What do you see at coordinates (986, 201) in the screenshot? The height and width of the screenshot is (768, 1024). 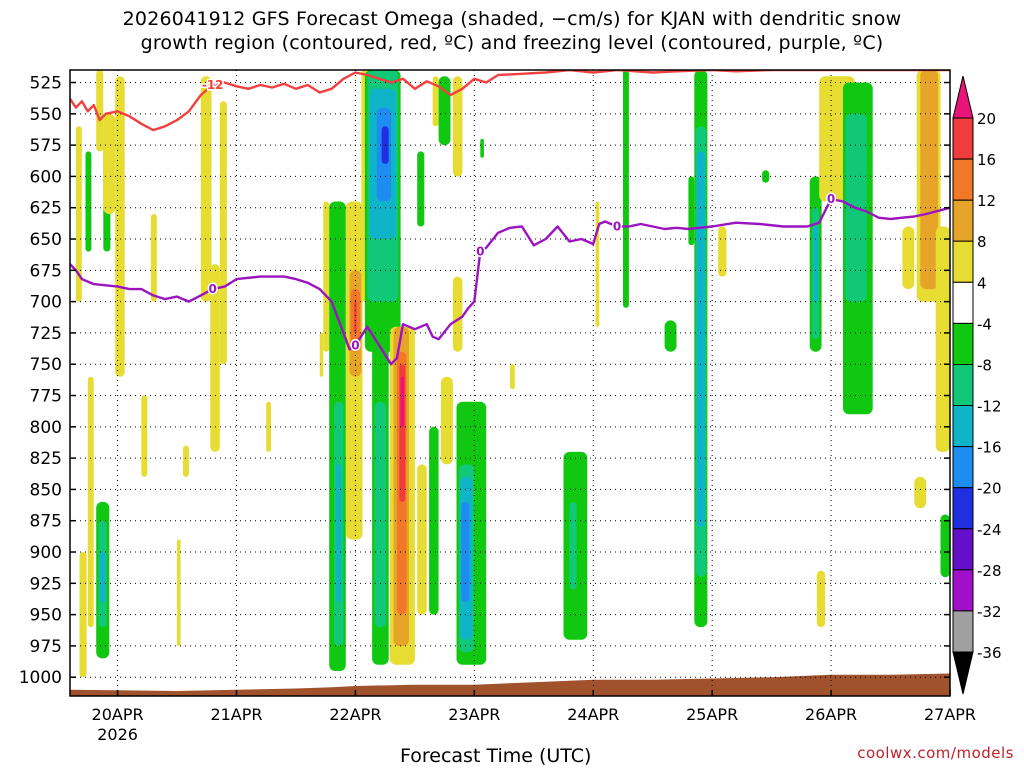 I see `colorbar-label: 12` at bounding box center [986, 201].